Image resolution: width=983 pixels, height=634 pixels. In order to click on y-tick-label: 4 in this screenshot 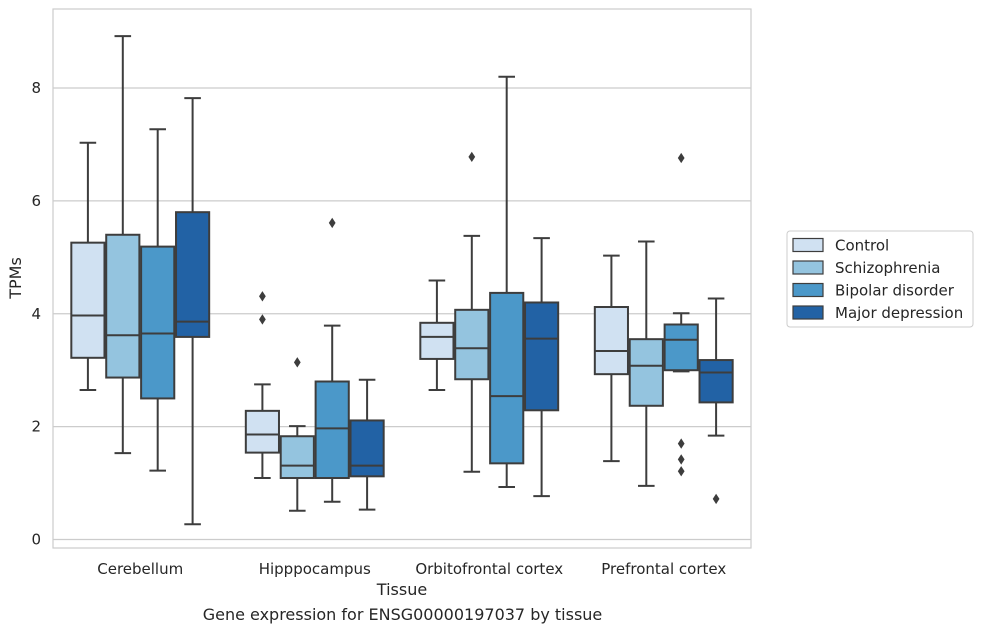, I will do `click(36, 314)`.